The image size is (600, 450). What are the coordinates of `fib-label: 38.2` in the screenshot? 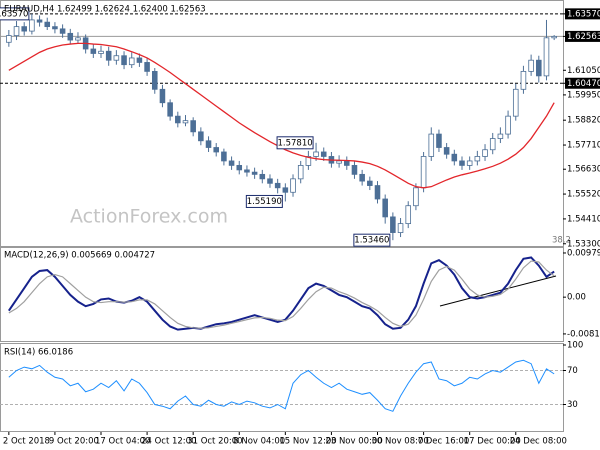 It's located at (561, 241).